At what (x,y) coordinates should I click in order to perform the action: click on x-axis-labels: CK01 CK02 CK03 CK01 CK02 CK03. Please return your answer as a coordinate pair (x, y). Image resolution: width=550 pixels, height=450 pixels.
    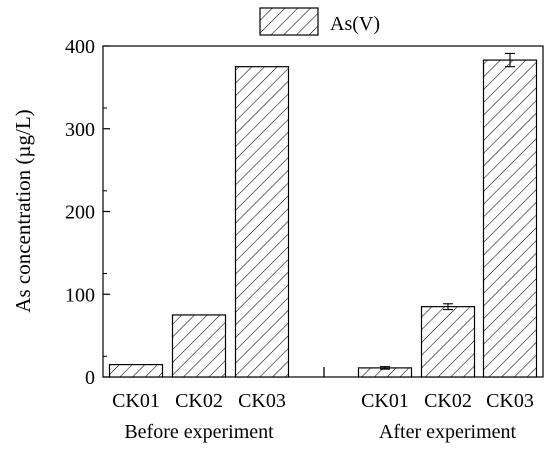
    Looking at the image, I should click on (323, 401).